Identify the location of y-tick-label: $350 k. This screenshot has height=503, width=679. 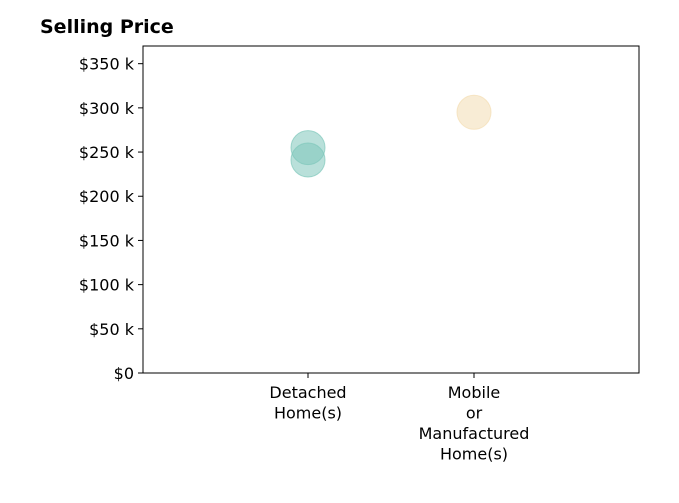
(107, 64).